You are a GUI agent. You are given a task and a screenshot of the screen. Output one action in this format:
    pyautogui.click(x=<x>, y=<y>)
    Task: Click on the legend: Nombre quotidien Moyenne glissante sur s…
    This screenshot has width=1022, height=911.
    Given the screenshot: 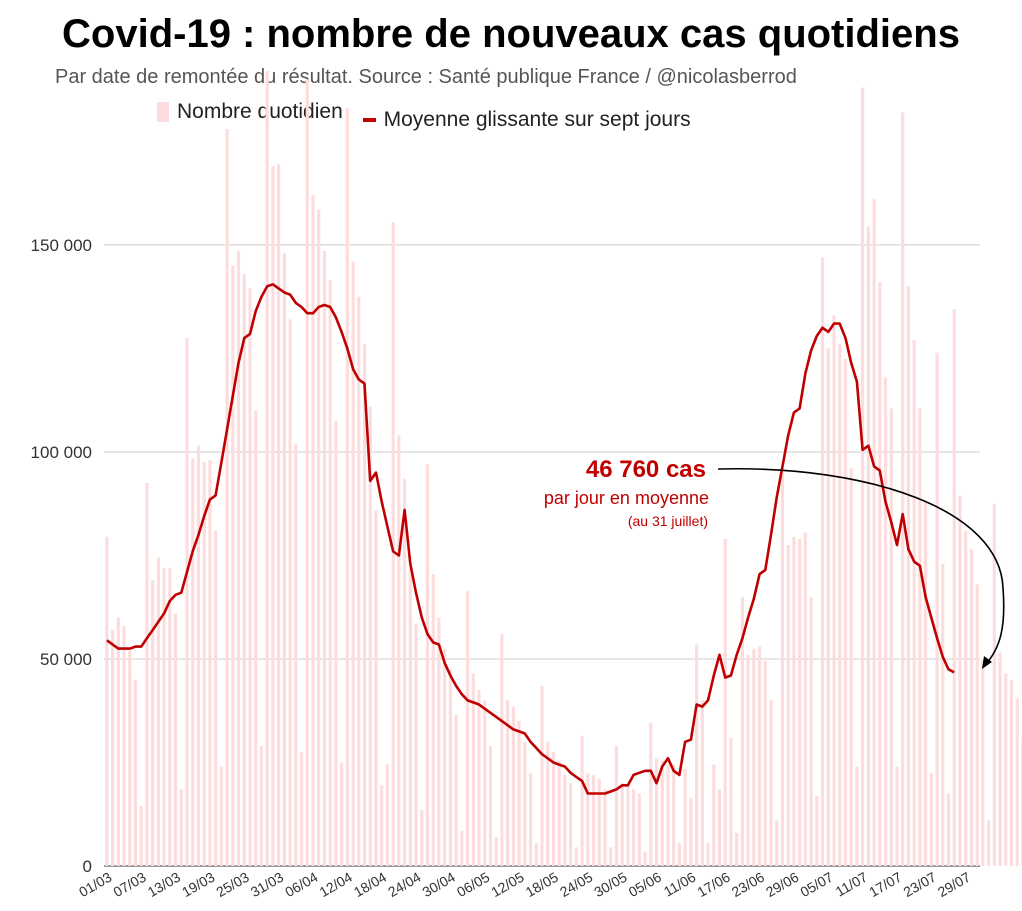 What is the action you would take?
    pyautogui.click(x=431, y=116)
    